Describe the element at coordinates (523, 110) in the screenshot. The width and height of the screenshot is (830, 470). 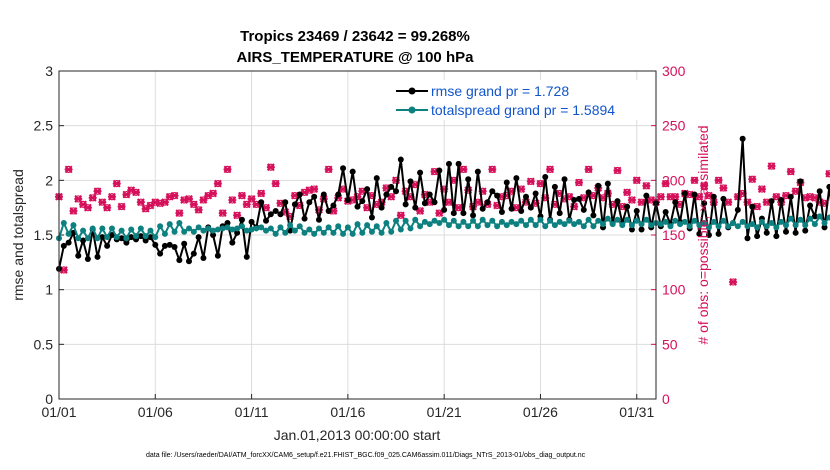
I see `legend-spread-label: totalspread grand pr = 1.5894` at that location.